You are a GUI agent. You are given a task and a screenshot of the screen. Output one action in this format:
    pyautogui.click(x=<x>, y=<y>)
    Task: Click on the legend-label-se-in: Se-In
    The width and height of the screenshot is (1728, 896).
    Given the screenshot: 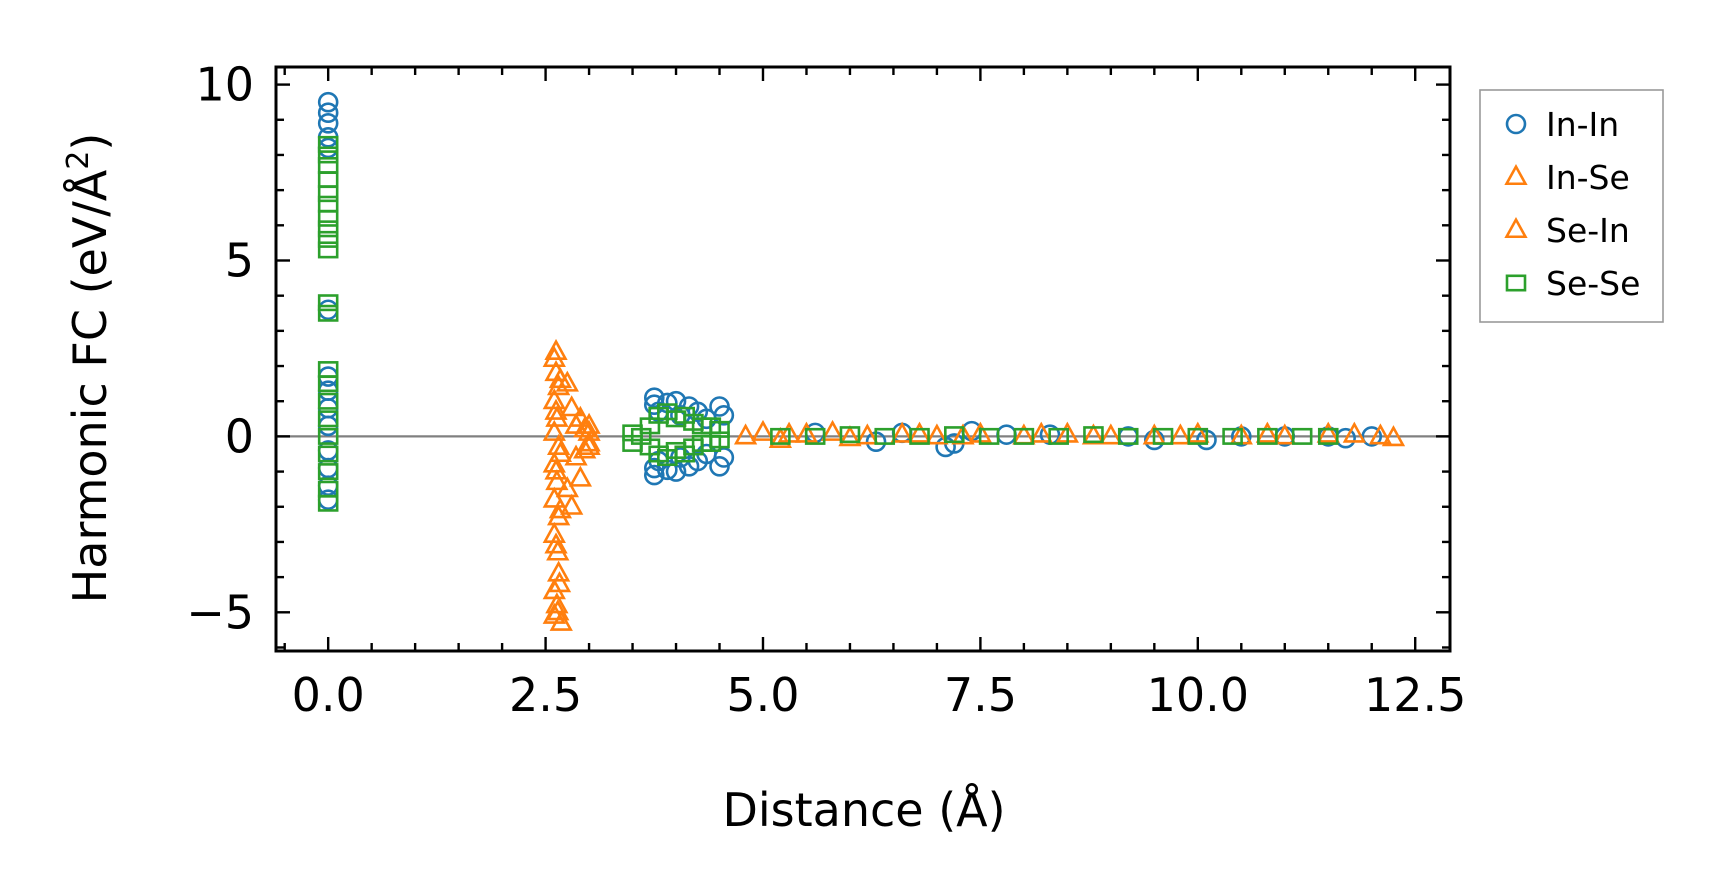 What is the action you would take?
    pyautogui.click(x=1588, y=230)
    